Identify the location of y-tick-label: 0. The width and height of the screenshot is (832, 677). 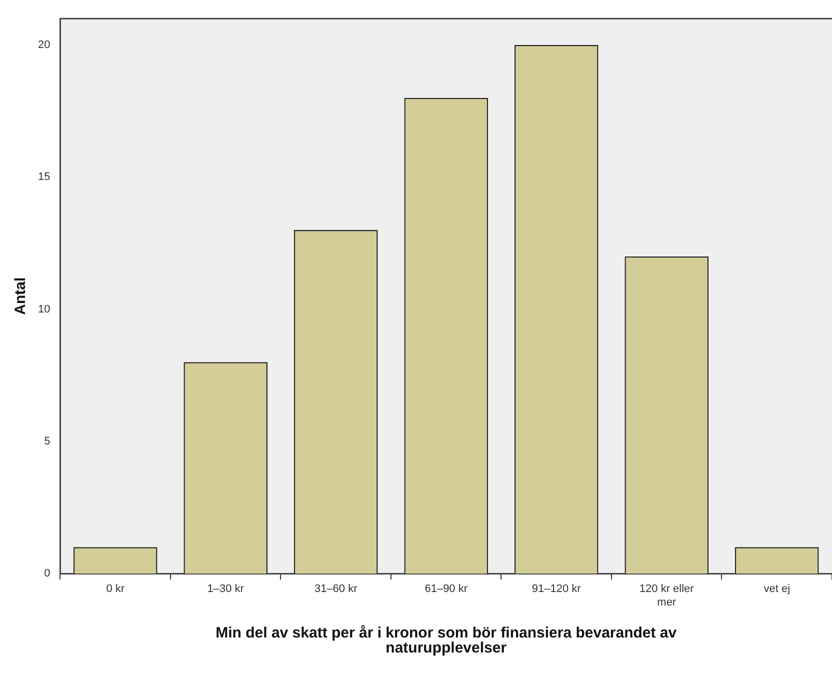
(47, 574).